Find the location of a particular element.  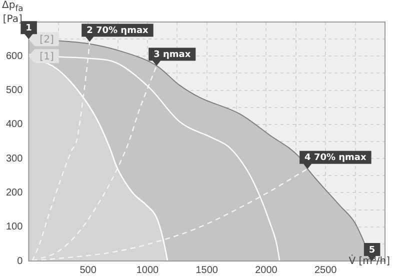

x-tick-label: 500 is located at coordinates (88, 270).